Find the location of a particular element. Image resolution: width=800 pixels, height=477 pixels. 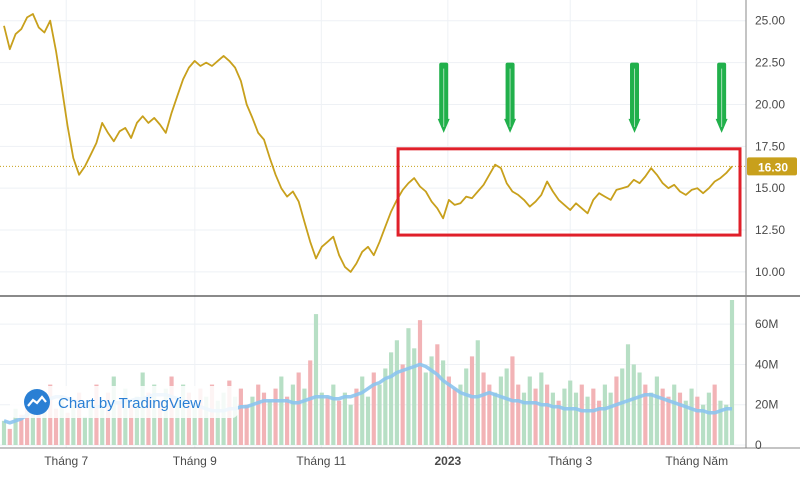

price-tick-label: 12.50 is located at coordinates (770, 230).